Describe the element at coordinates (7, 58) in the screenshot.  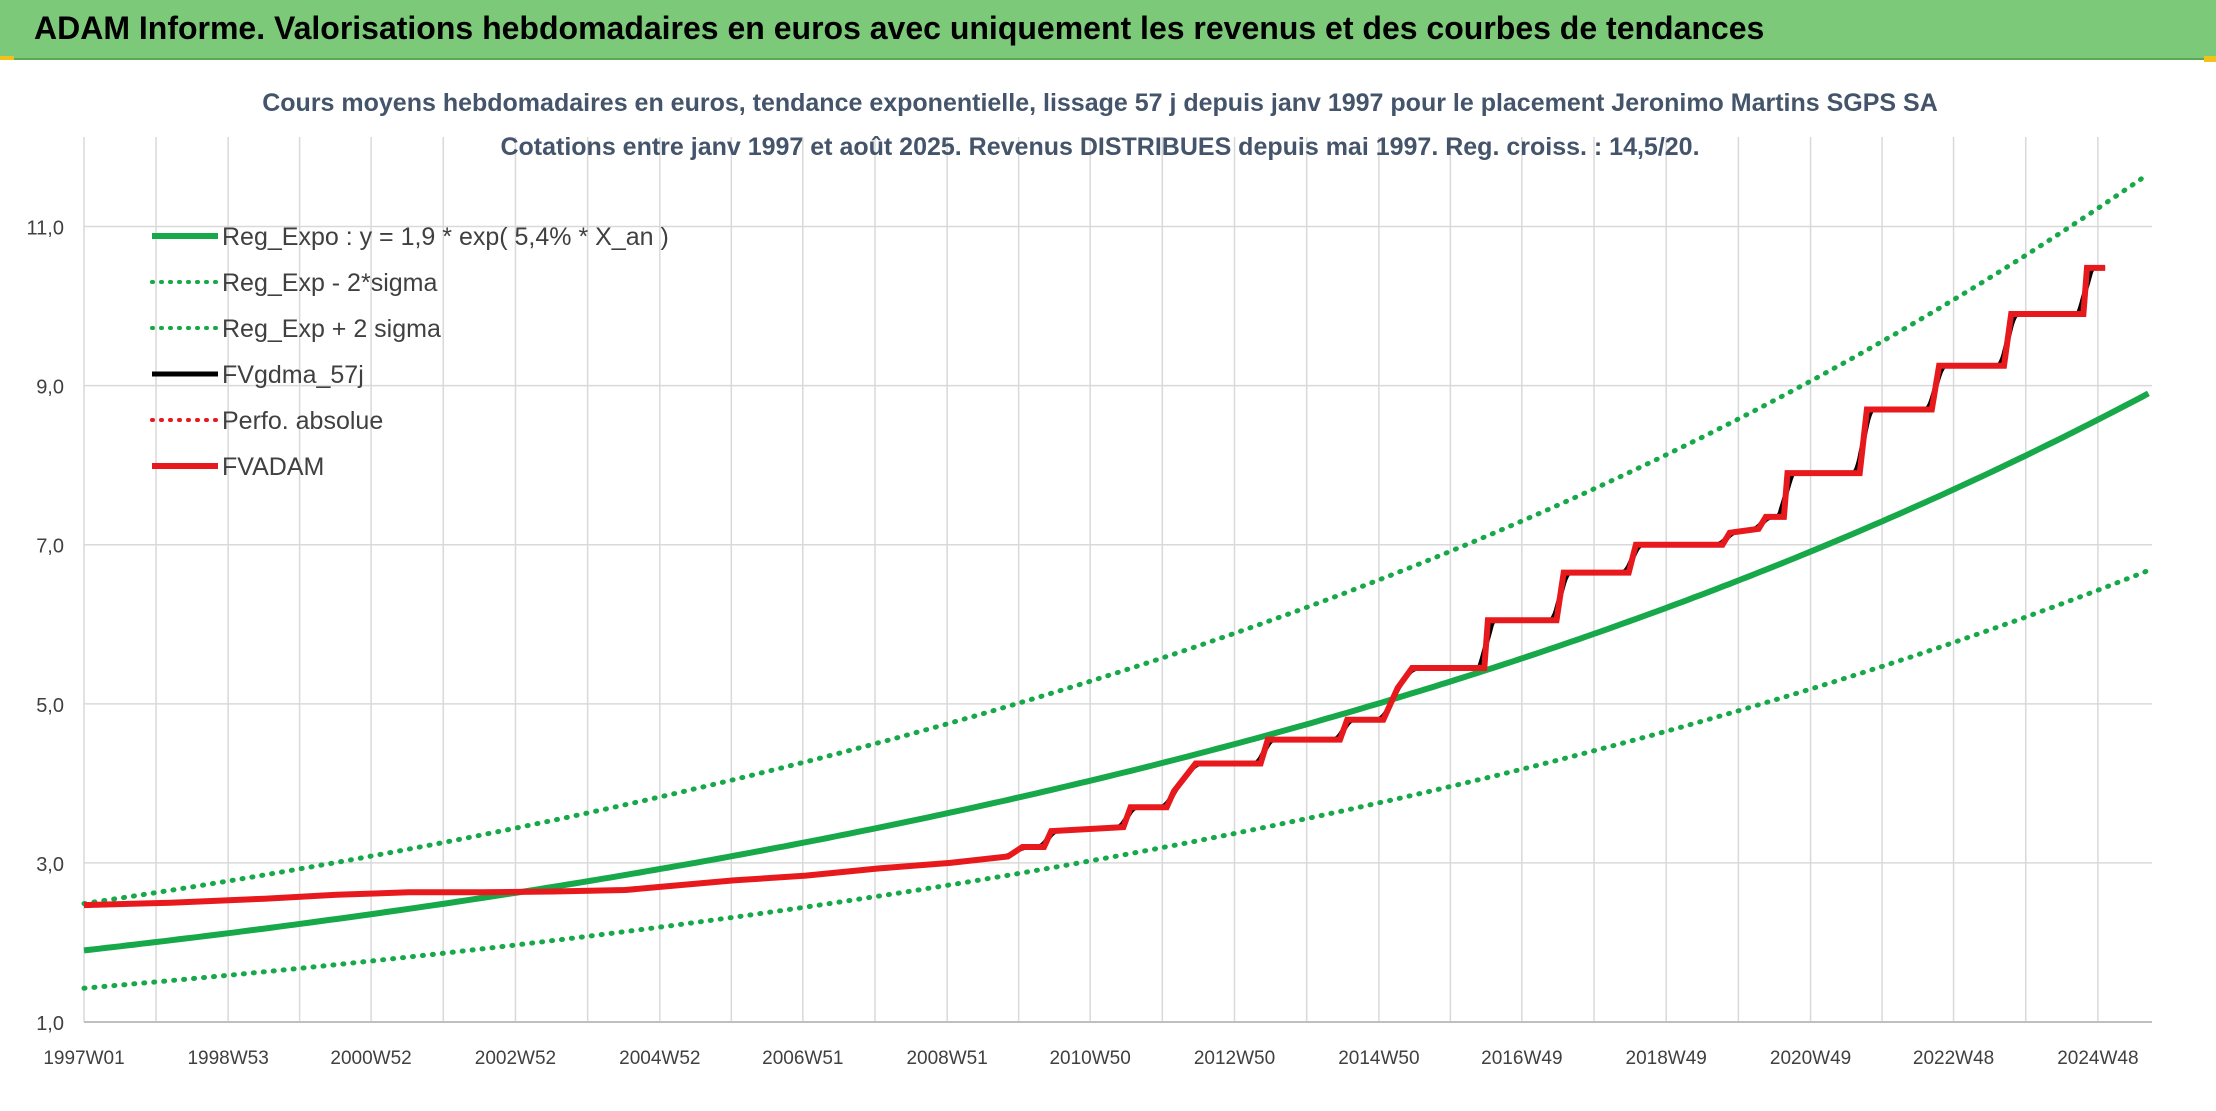
I see `corner-marker-left` at that location.